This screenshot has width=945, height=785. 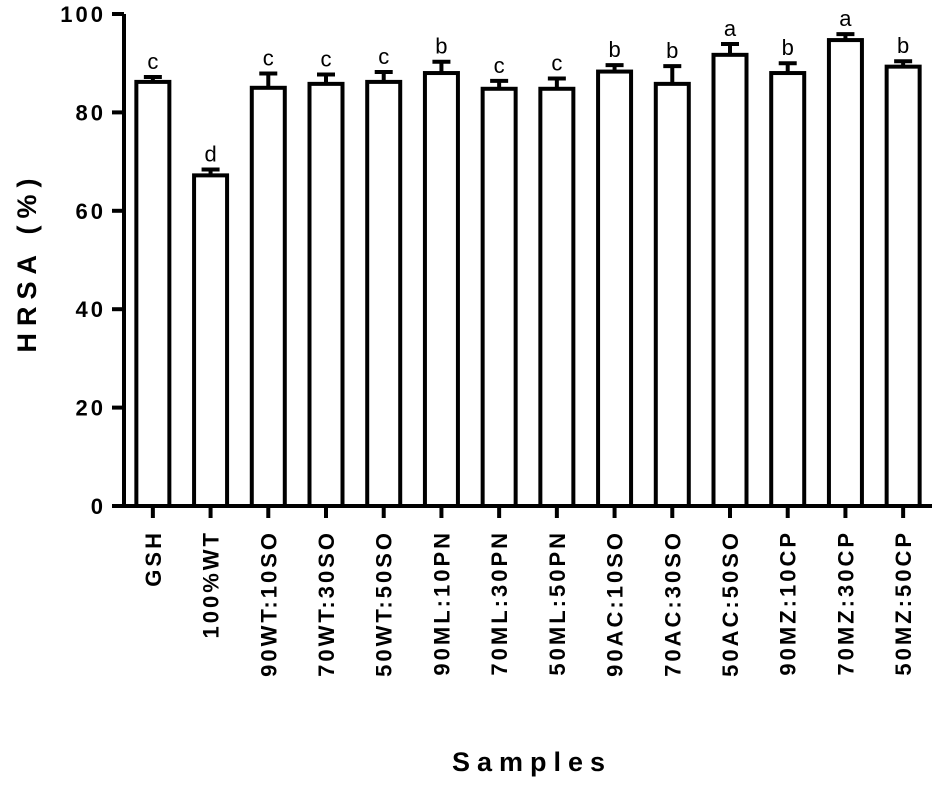 I want to click on x-tick-label: 70MZ:30CP, so click(x=845, y=603).